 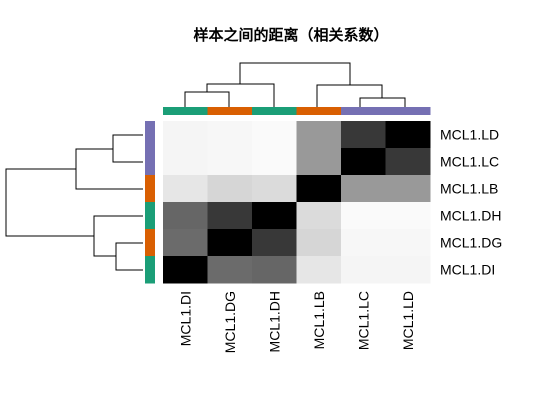 I want to click on row-annotation-bar, so click(x=150, y=202).